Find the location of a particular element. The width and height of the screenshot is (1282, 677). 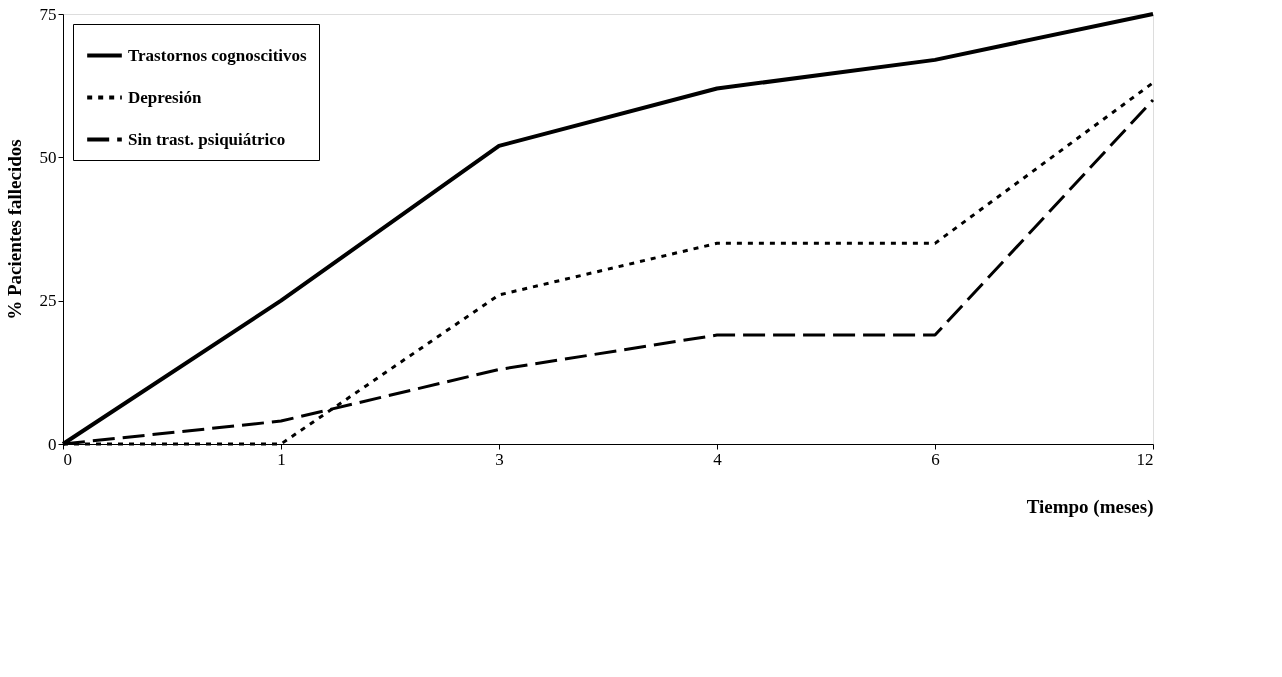

y-tick-label: 0 is located at coordinates (52, 444).